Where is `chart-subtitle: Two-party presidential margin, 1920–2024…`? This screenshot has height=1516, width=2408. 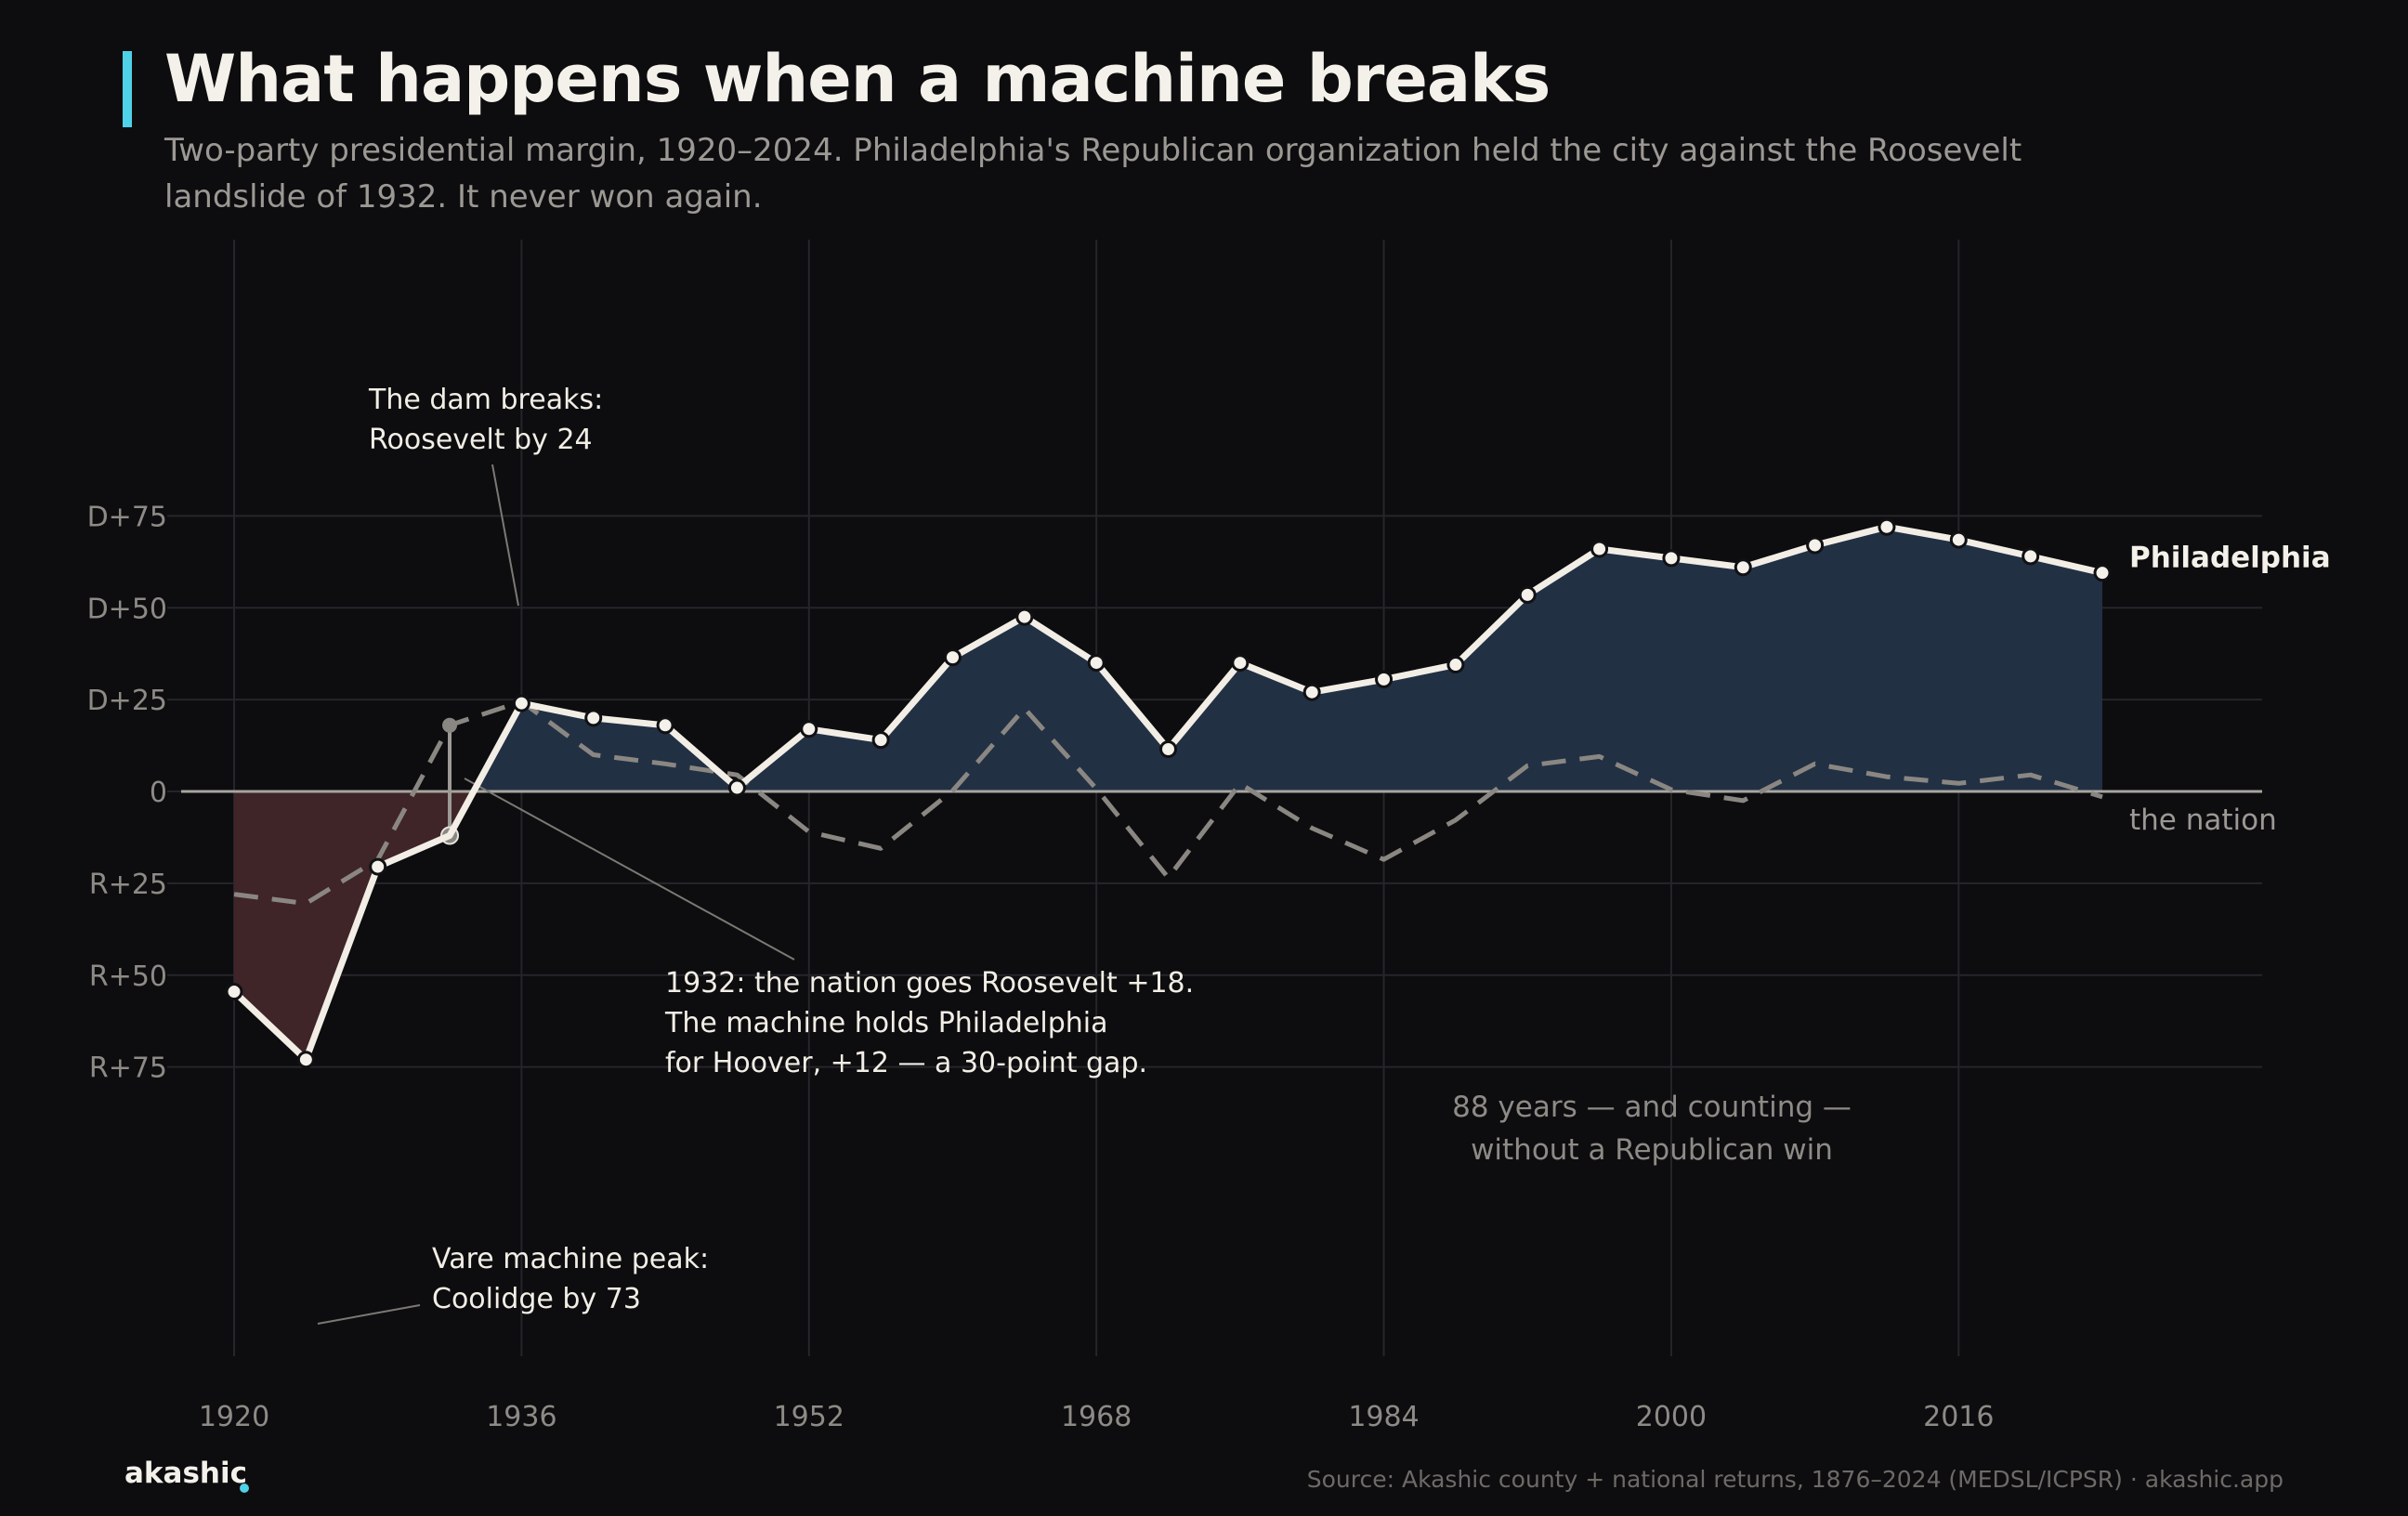
chart-subtitle: Two-party presidential margin, 1920–2024… is located at coordinates (1093, 174).